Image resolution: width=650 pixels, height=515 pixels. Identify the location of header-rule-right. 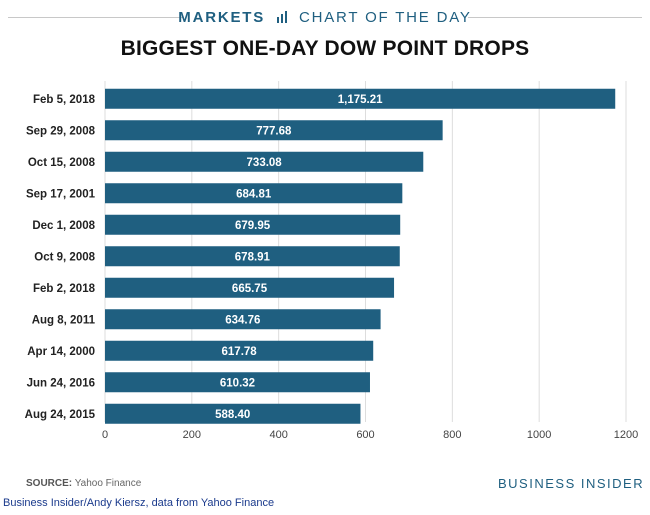
(555, 17).